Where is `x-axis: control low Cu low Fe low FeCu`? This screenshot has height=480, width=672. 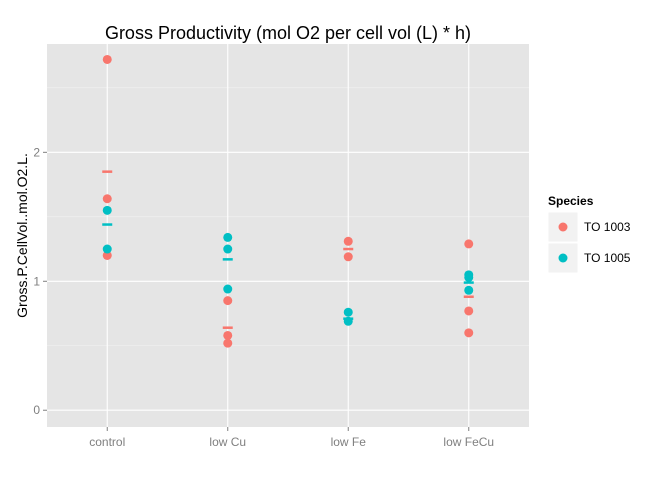
x-axis: control low Cu low Fe low FeCu is located at coordinates (291, 438).